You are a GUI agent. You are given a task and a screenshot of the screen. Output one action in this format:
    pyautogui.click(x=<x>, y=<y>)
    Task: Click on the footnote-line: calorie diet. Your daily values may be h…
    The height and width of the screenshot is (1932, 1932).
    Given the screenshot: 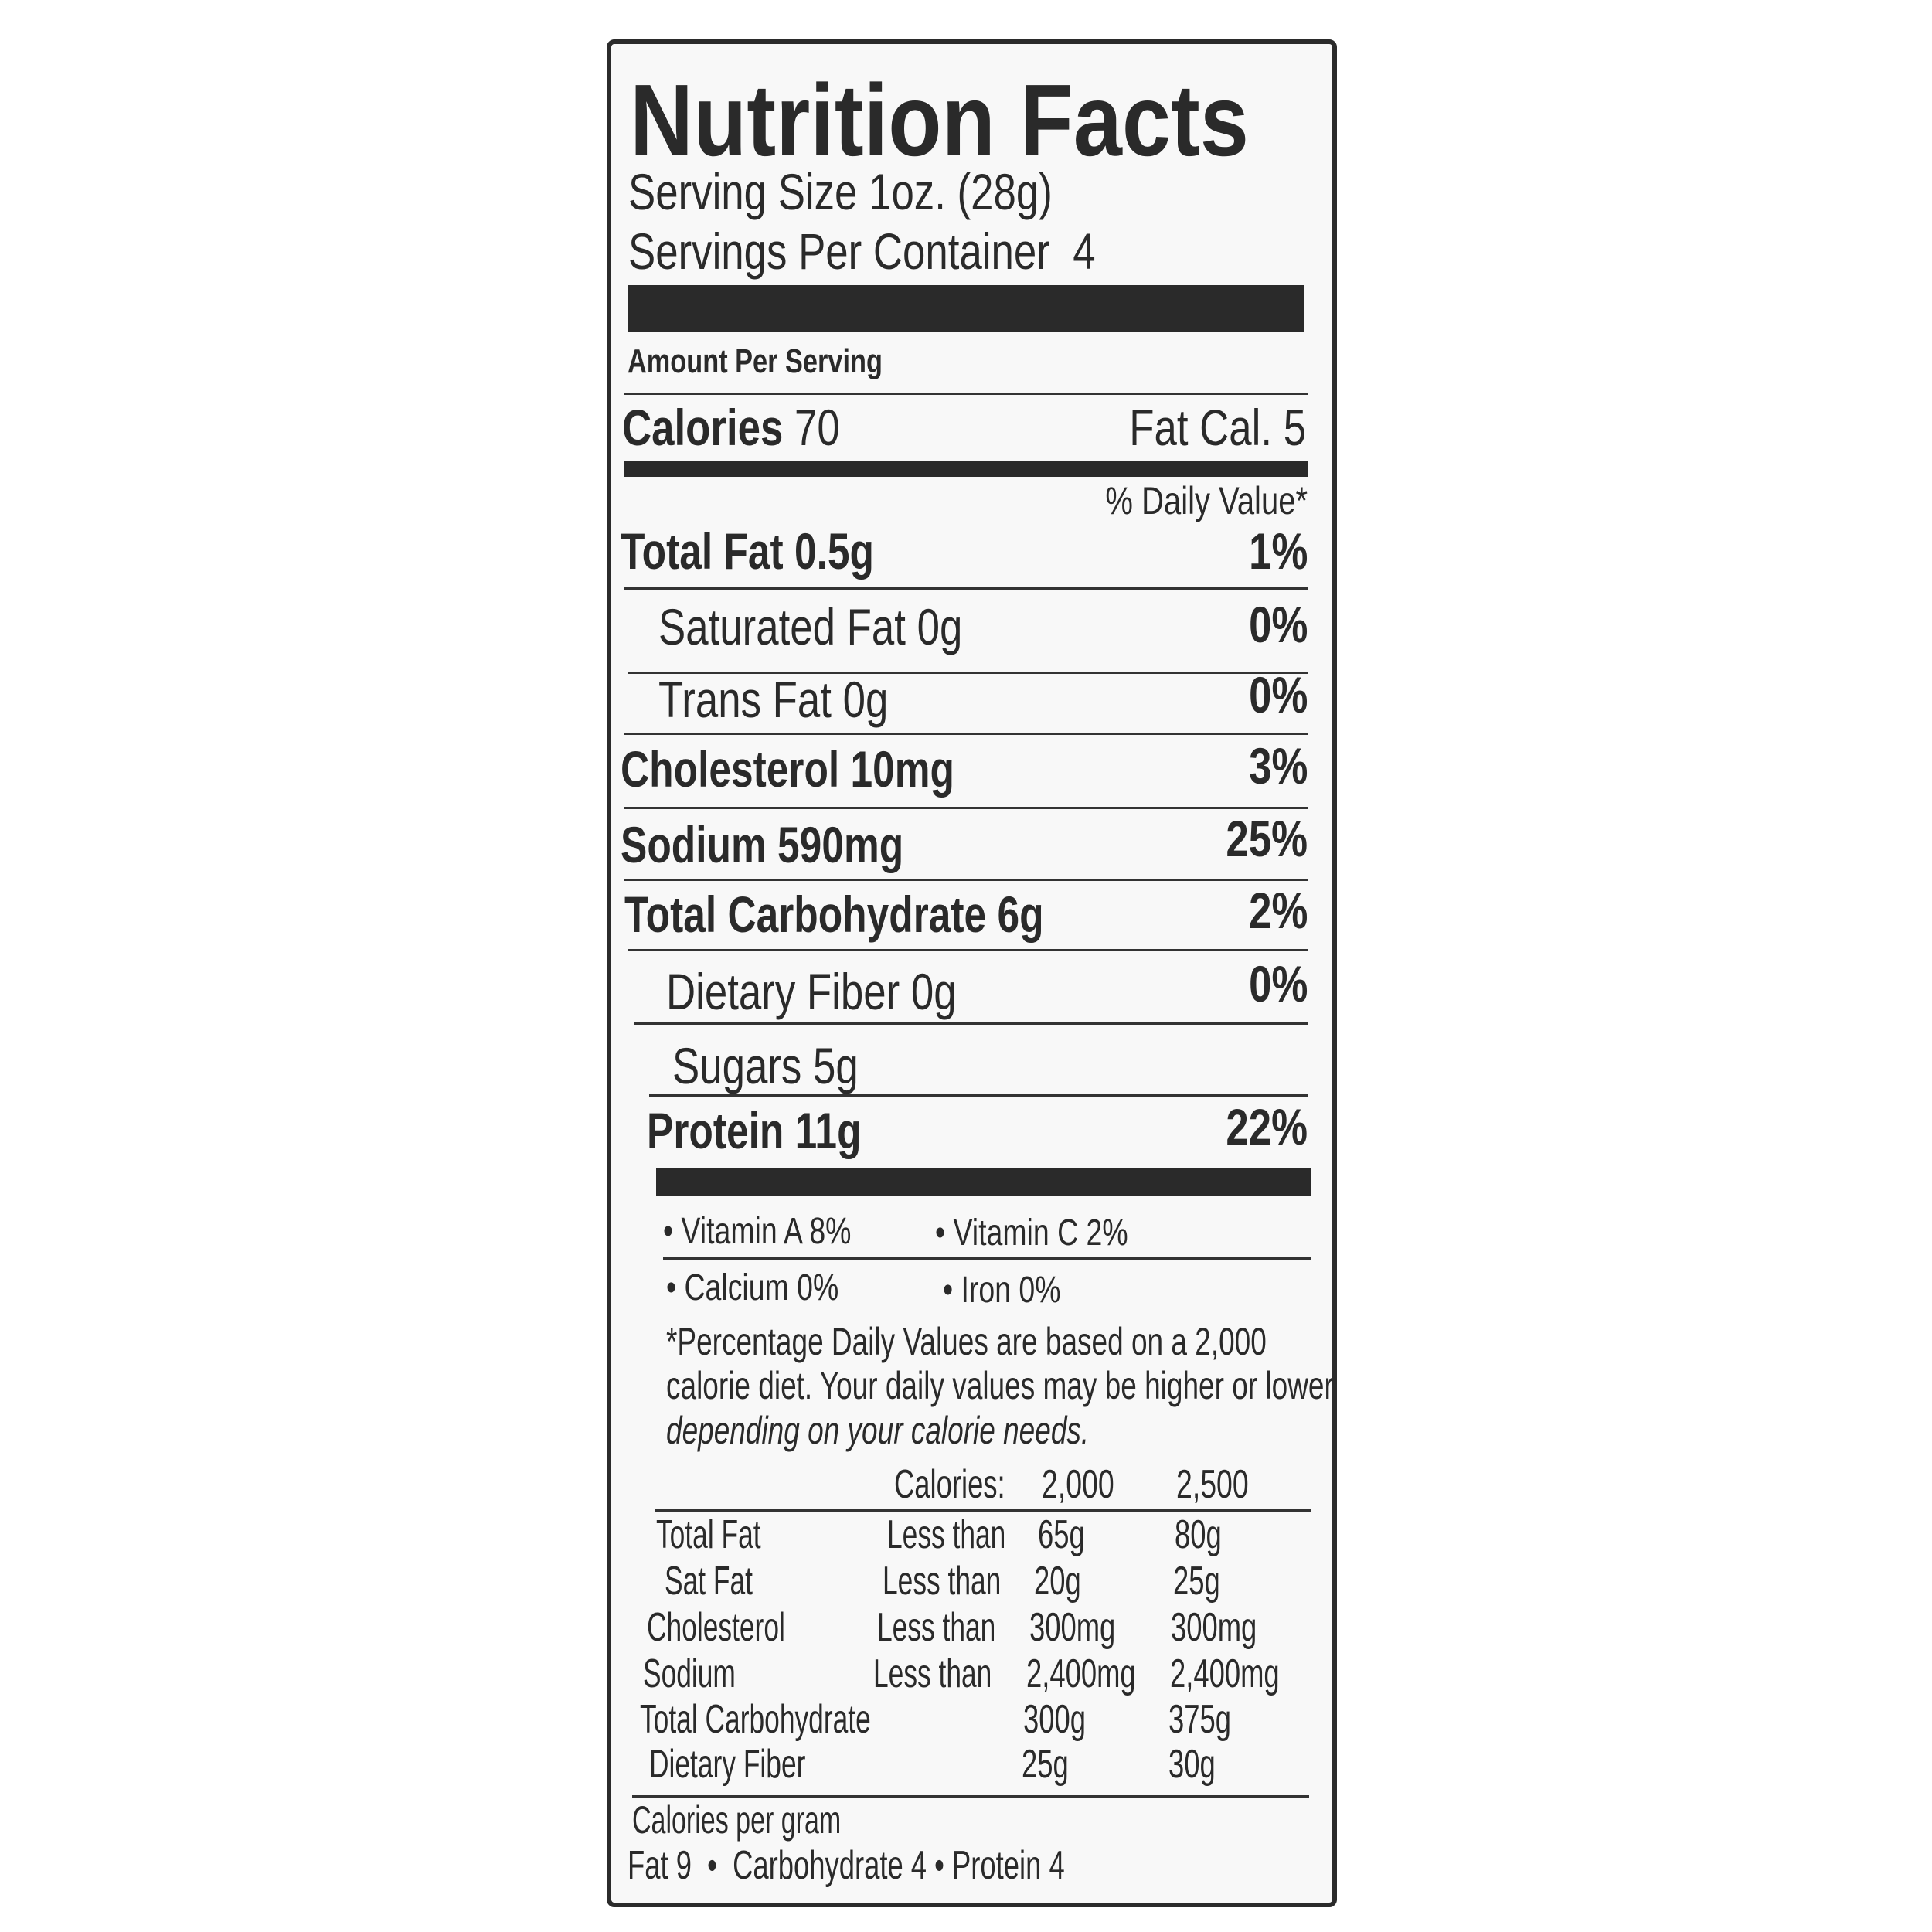 What is the action you would take?
    pyautogui.click(x=1000, y=1385)
    